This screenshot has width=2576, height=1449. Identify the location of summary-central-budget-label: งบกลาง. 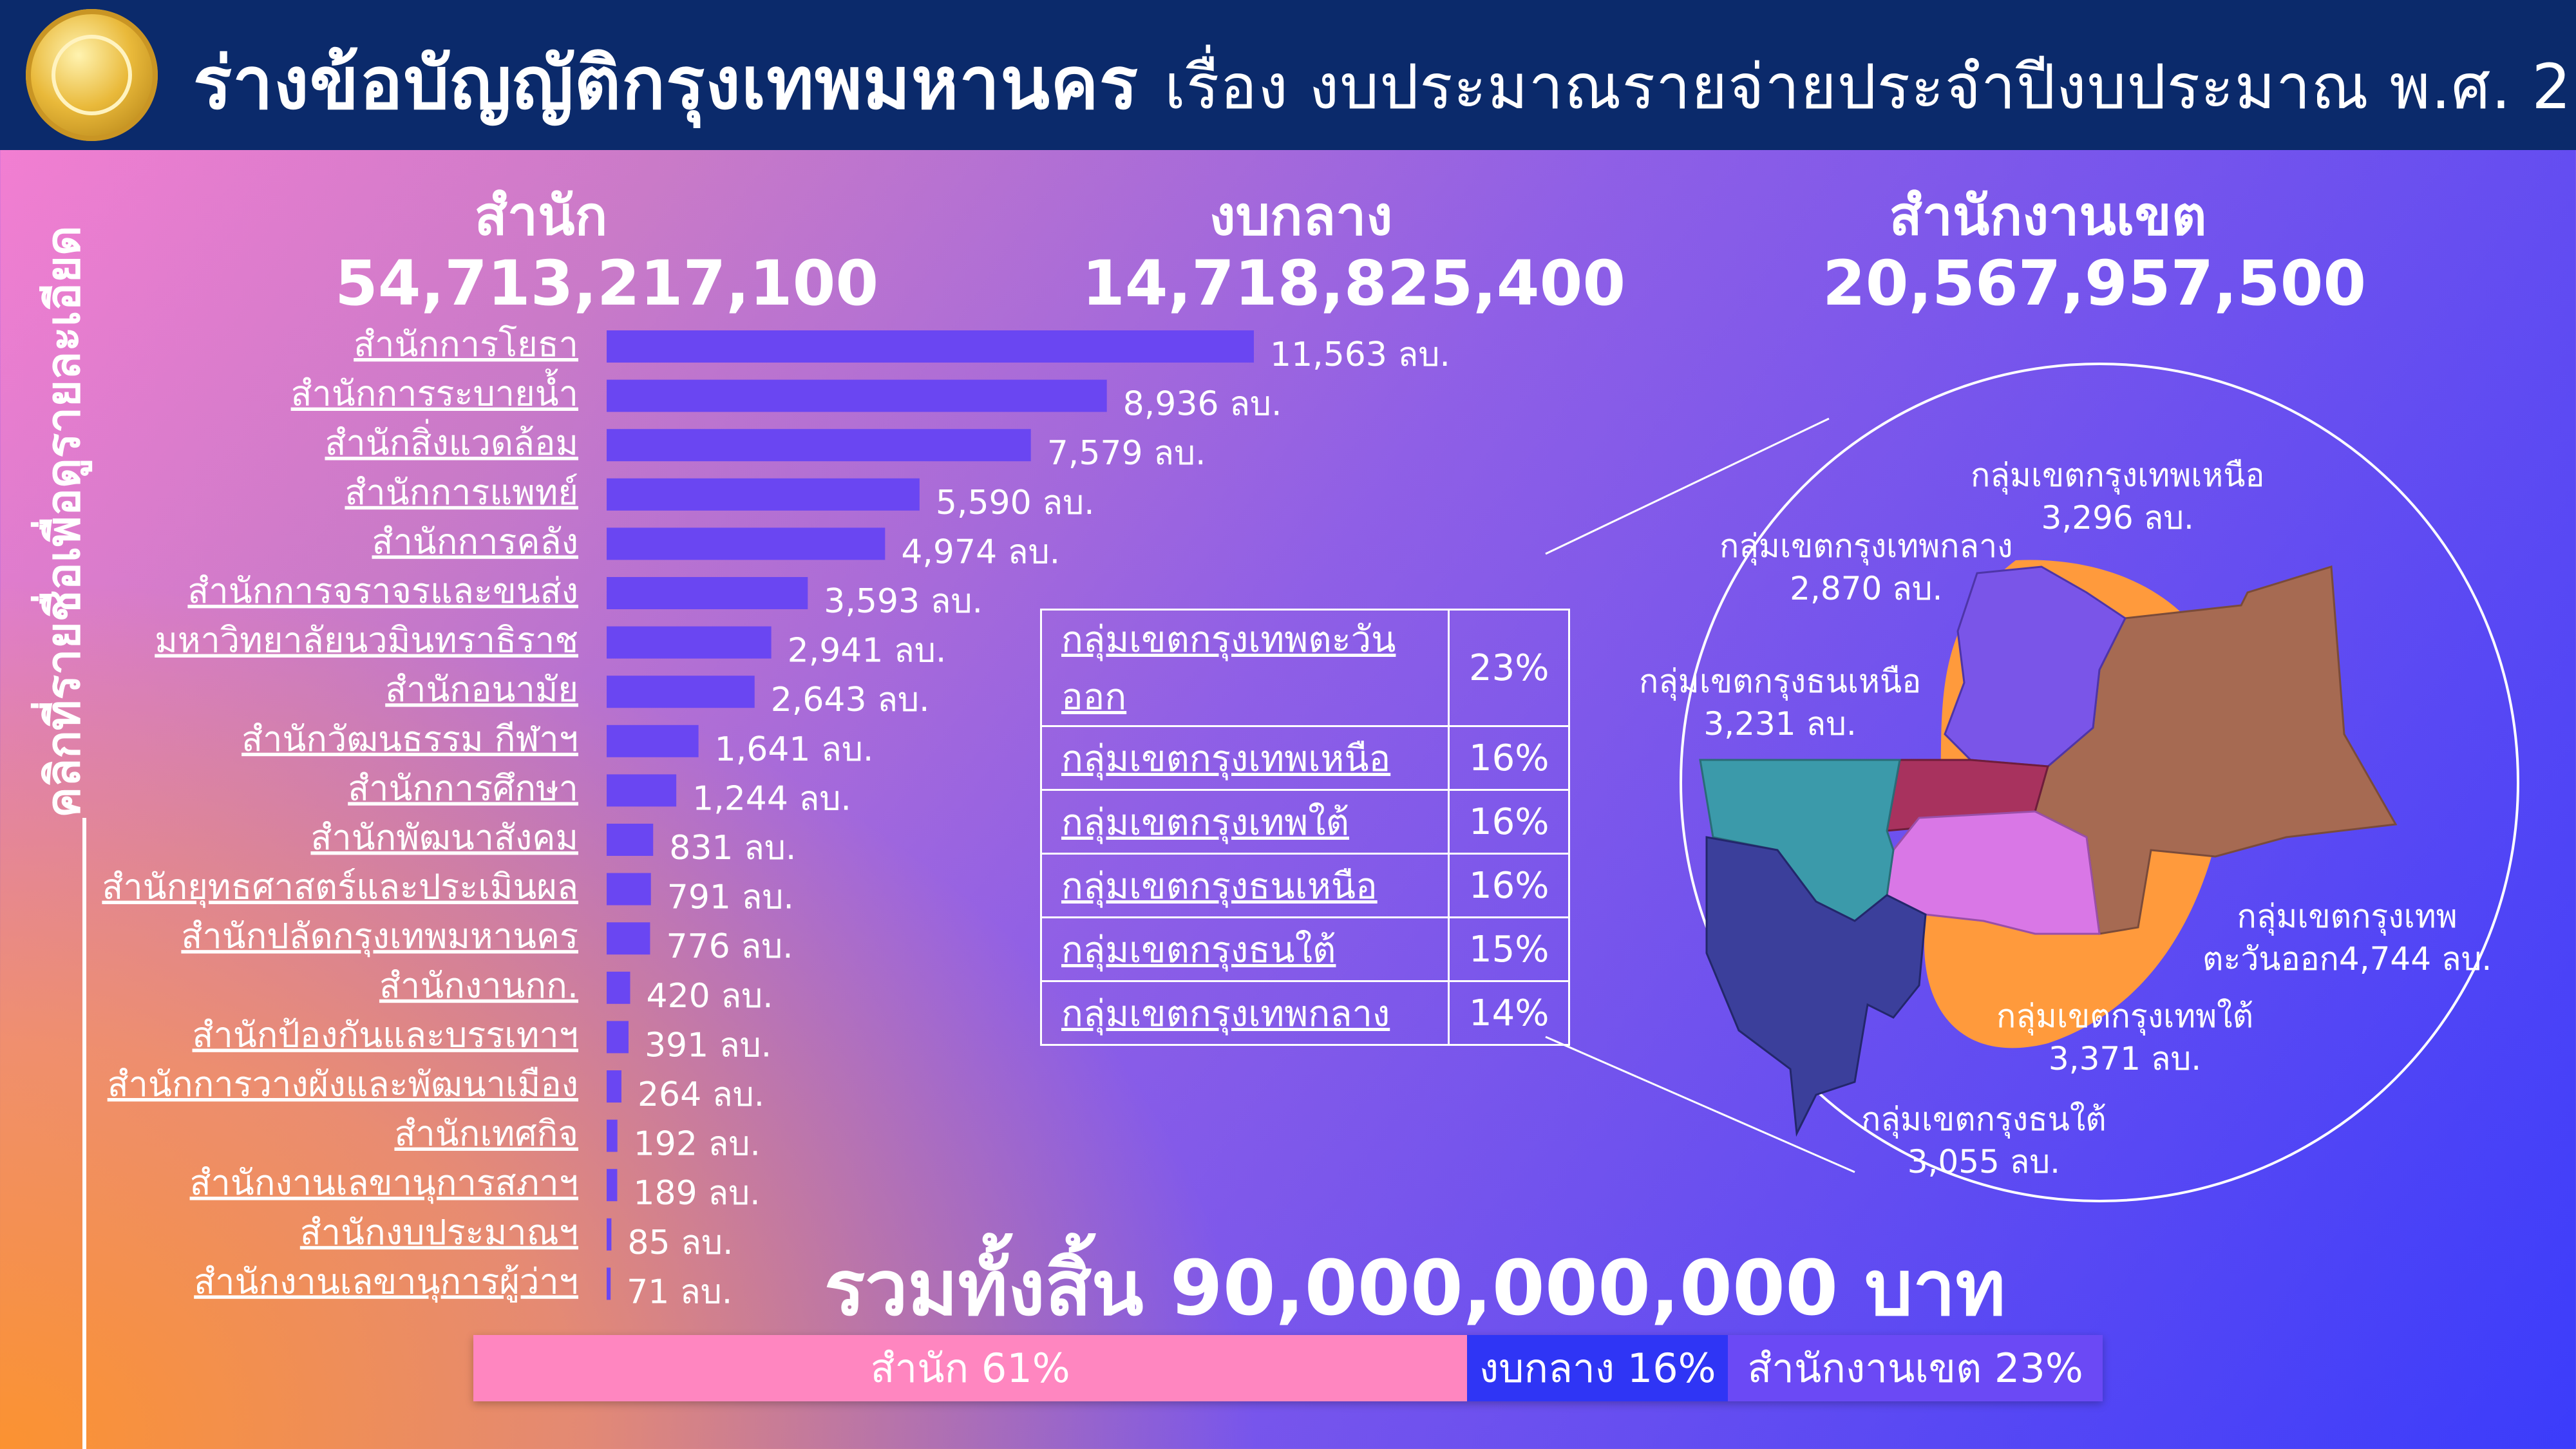
(1301, 215).